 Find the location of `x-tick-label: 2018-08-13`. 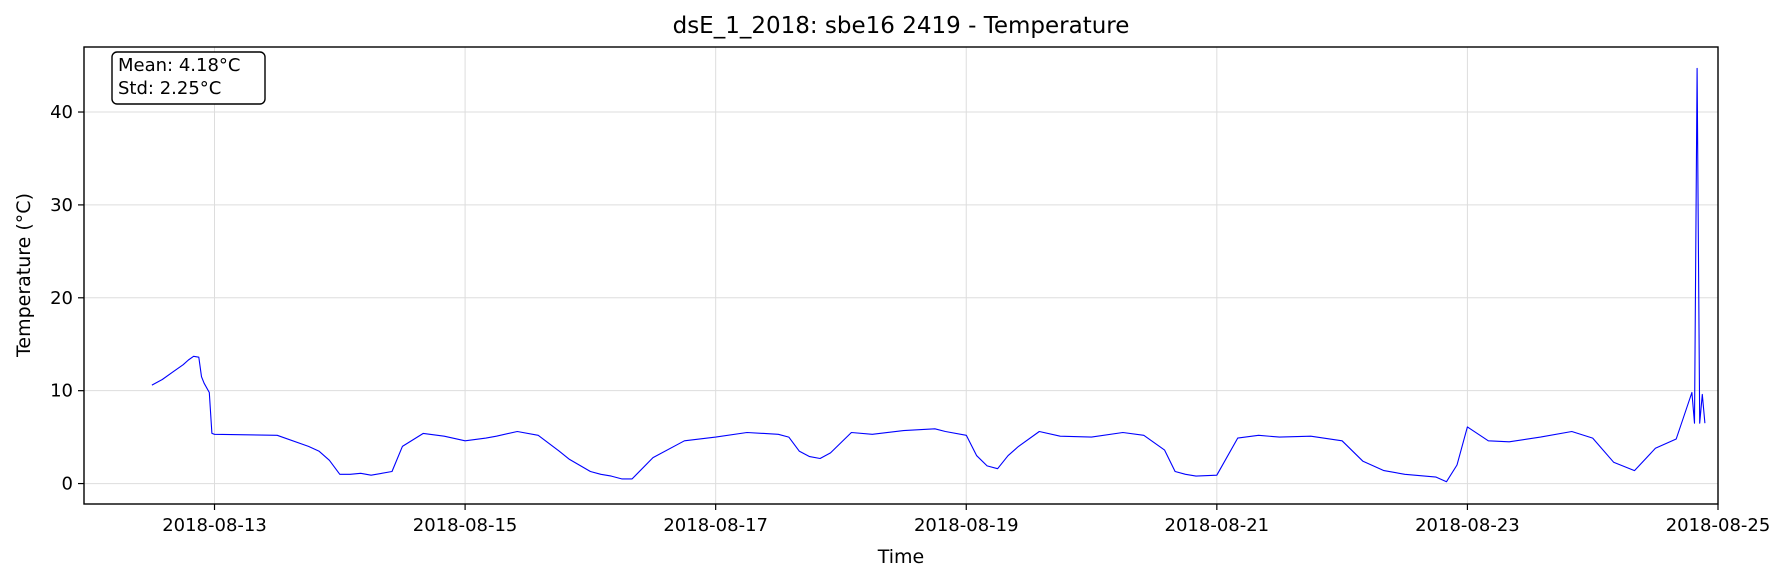

x-tick-label: 2018-08-13 is located at coordinates (214, 525).